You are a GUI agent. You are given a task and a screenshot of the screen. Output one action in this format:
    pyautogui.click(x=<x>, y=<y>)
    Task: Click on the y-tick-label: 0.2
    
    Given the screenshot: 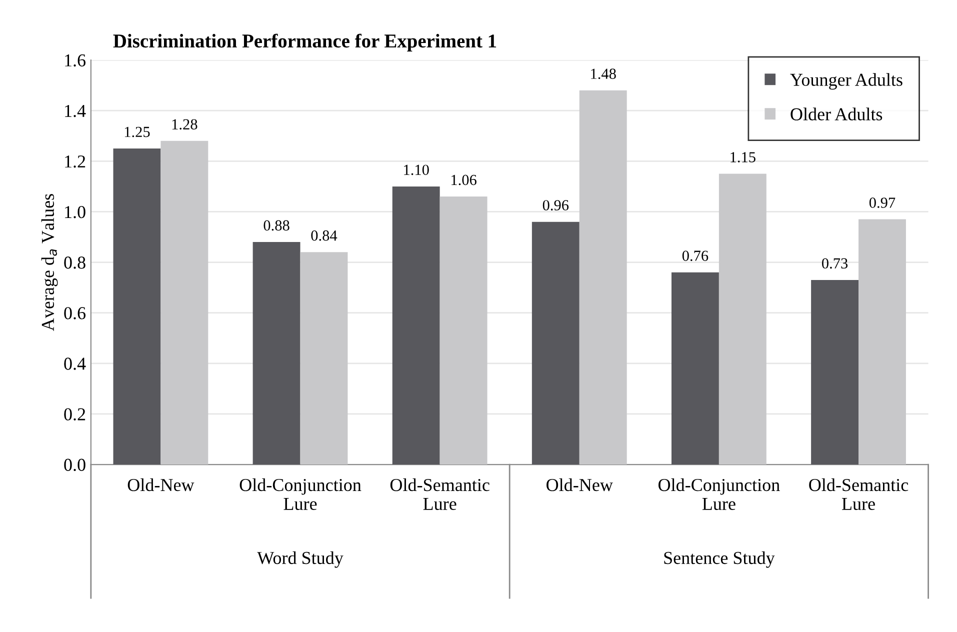 What is the action you would take?
    pyautogui.click(x=75, y=414)
    